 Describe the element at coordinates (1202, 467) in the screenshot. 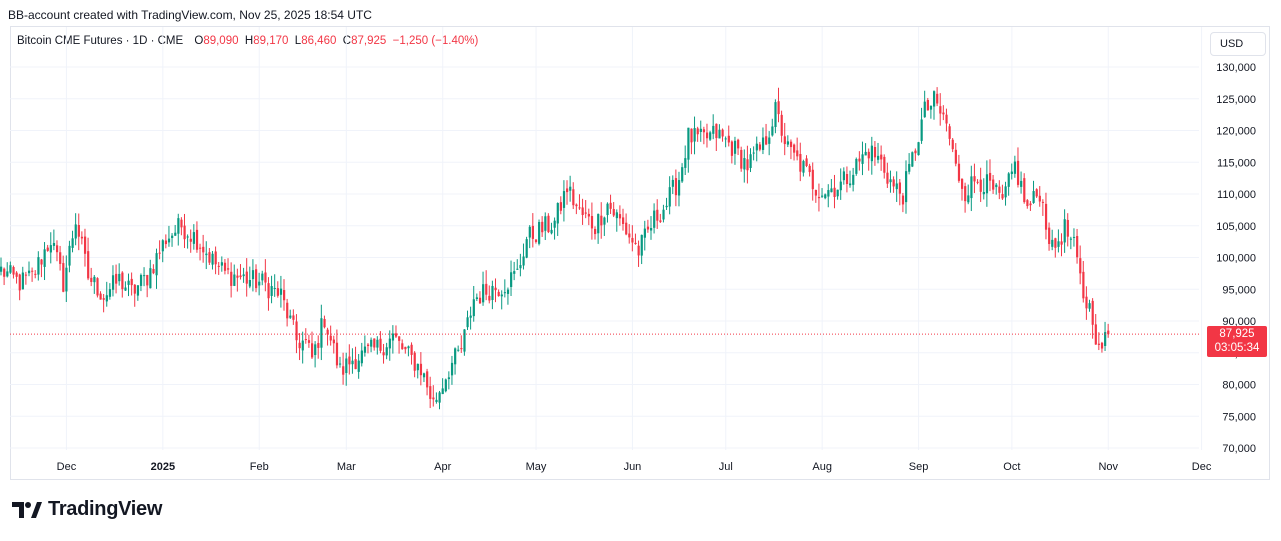

I see `x-tick-label: Dec` at that location.